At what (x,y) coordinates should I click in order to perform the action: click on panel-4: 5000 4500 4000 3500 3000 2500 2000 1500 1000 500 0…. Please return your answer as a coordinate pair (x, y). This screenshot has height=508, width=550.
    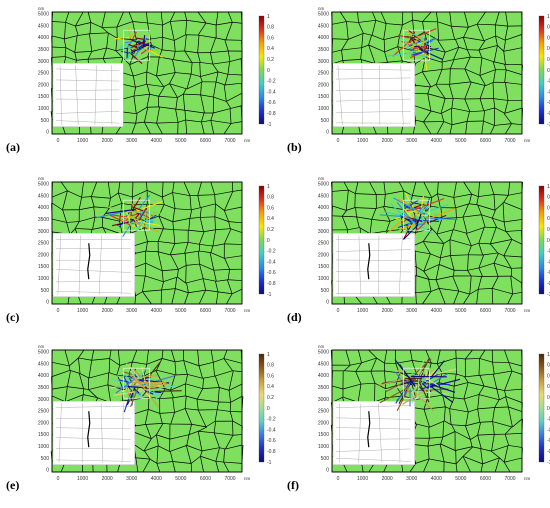
    Looking at the image, I should click on (144, 417).